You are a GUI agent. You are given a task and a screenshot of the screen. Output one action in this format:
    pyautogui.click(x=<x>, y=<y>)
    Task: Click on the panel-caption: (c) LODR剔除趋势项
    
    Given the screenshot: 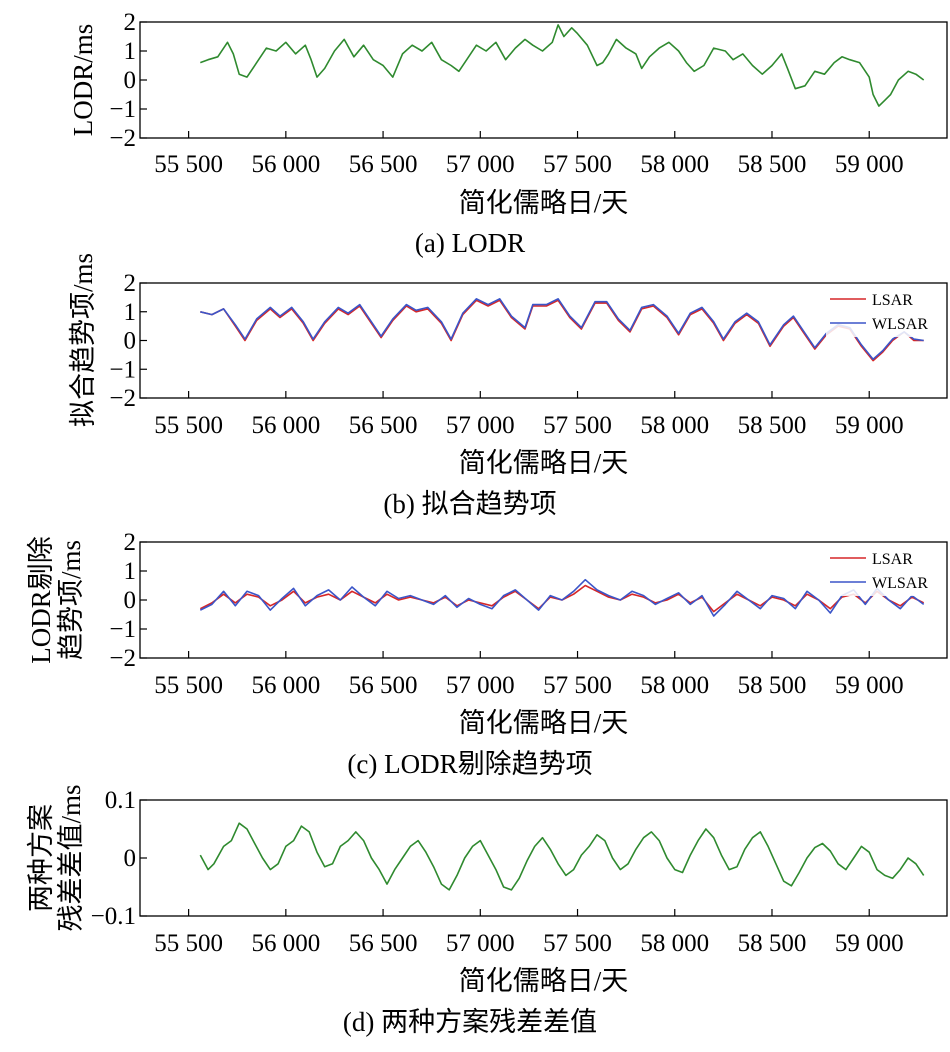 What is the action you would take?
    pyautogui.click(x=469, y=764)
    